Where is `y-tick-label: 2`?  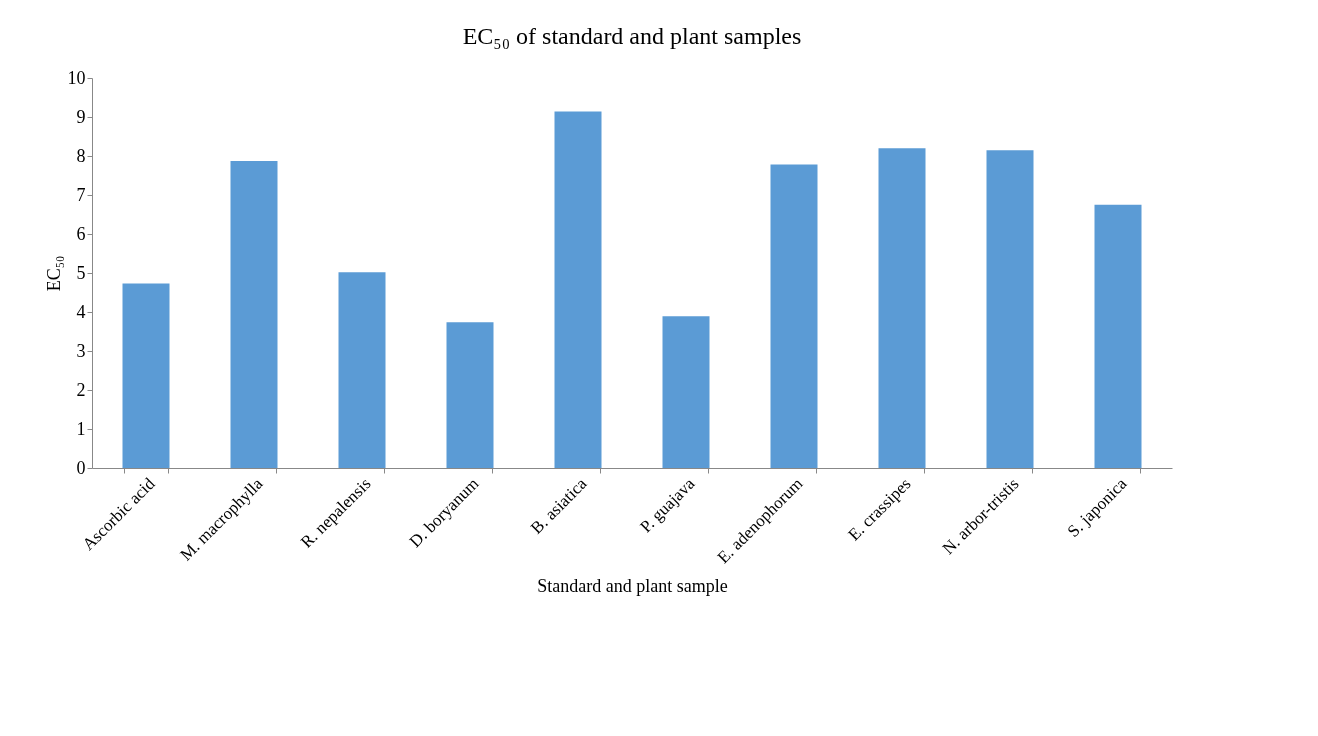
y-tick-label: 2 is located at coordinates (81, 389).